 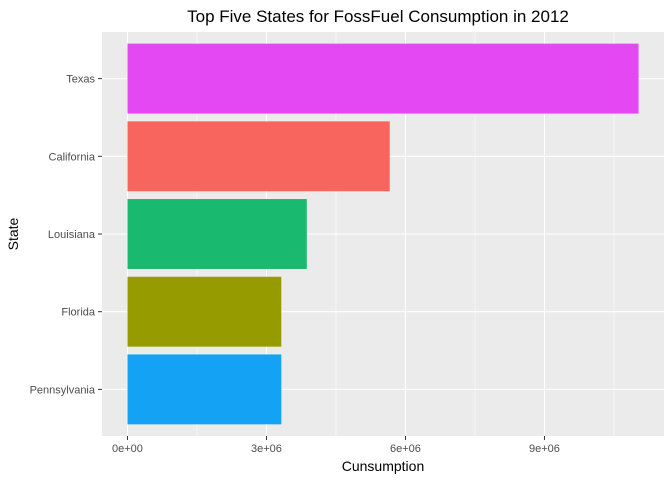 What do you see at coordinates (204, 311) in the screenshot?
I see `bar-florida` at bounding box center [204, 311].